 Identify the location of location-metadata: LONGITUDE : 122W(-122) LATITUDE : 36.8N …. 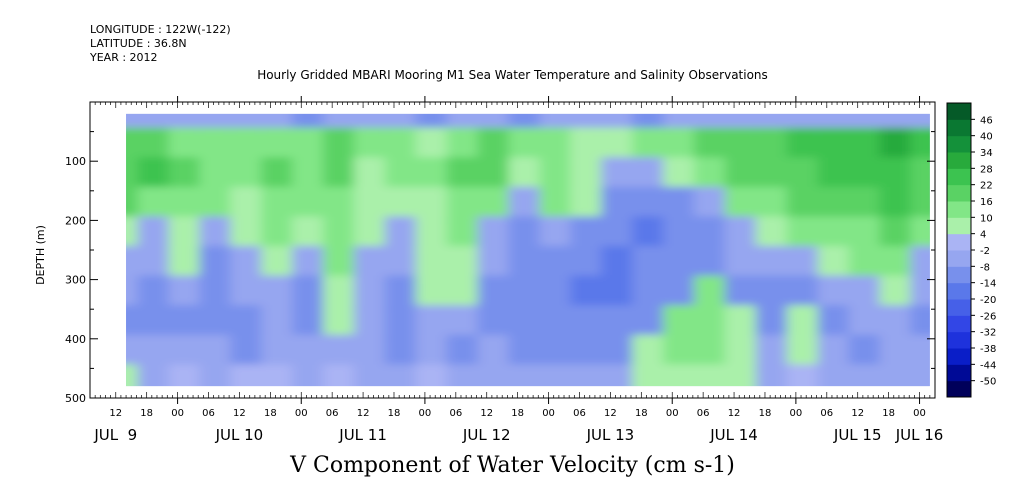
(160, 44).